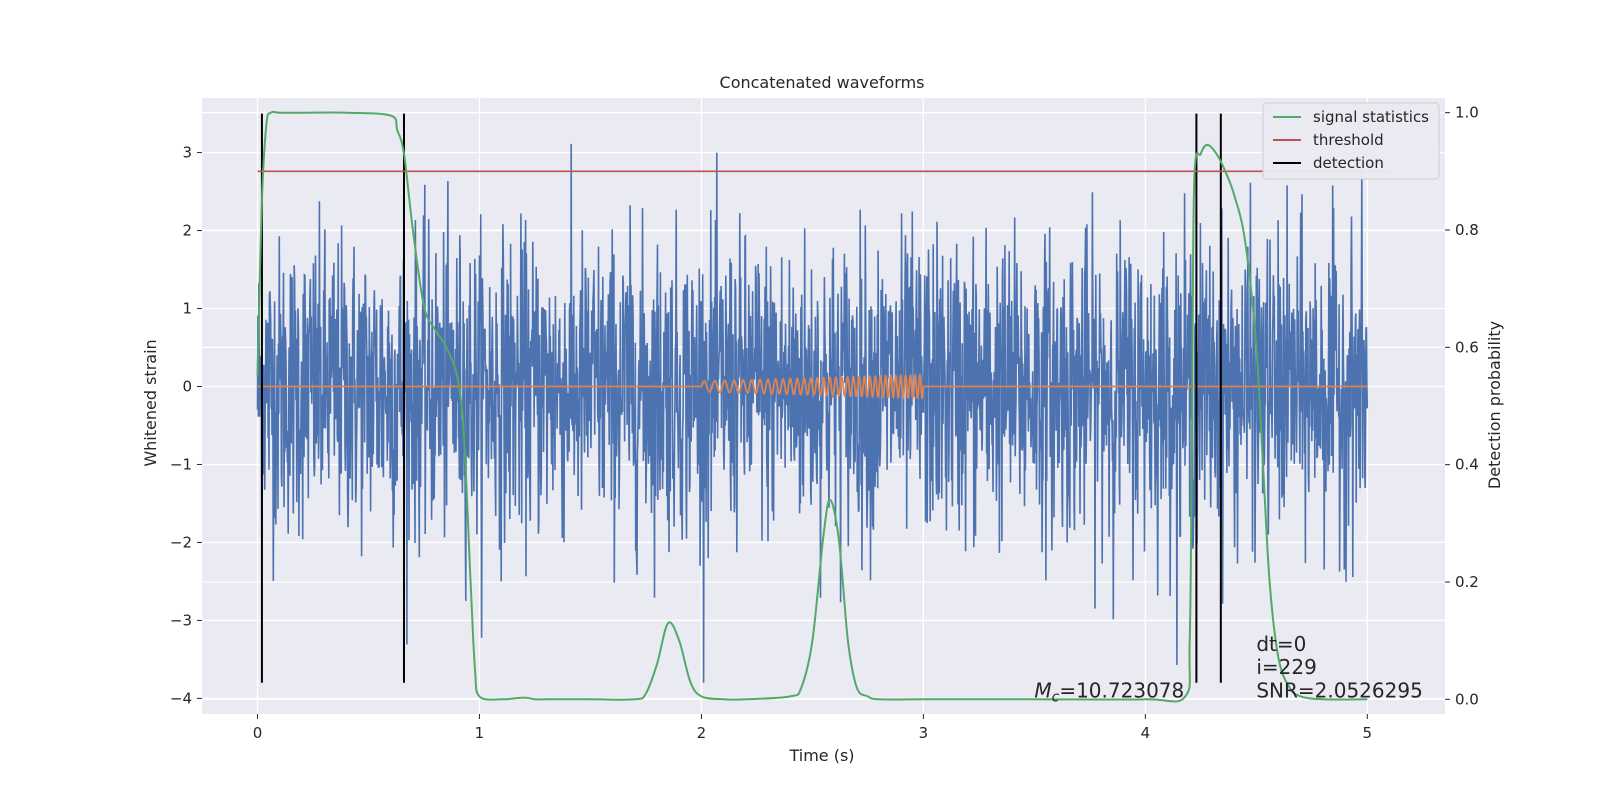 This screenshot has width=1600, height=800. Describe the element at coordinates (821, 755) in the screenshot. I see `x-axis-label: Time (s)` at that location.